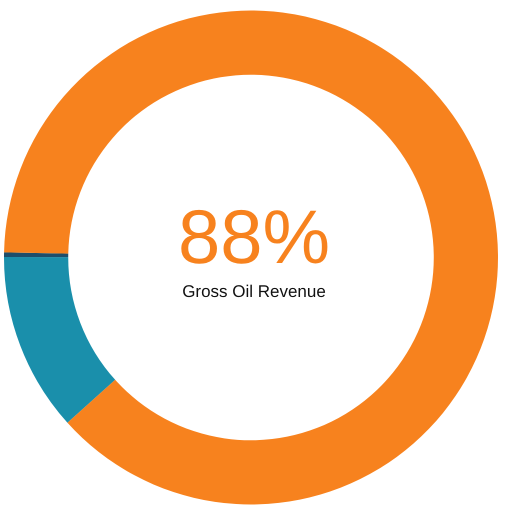 The image size is (508, 515). Describe the element at coordinates (254, 237) in the screenshot. I see `text: 88%` at that location.